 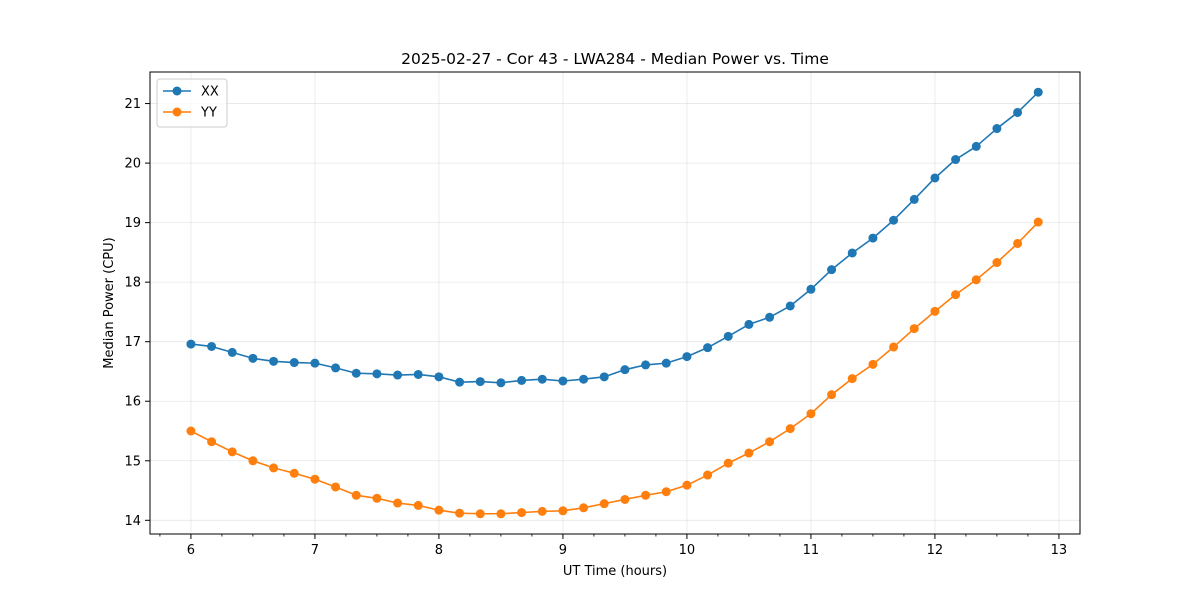 I want to click on y-tick-label: 18, so click(x=132, y=283).